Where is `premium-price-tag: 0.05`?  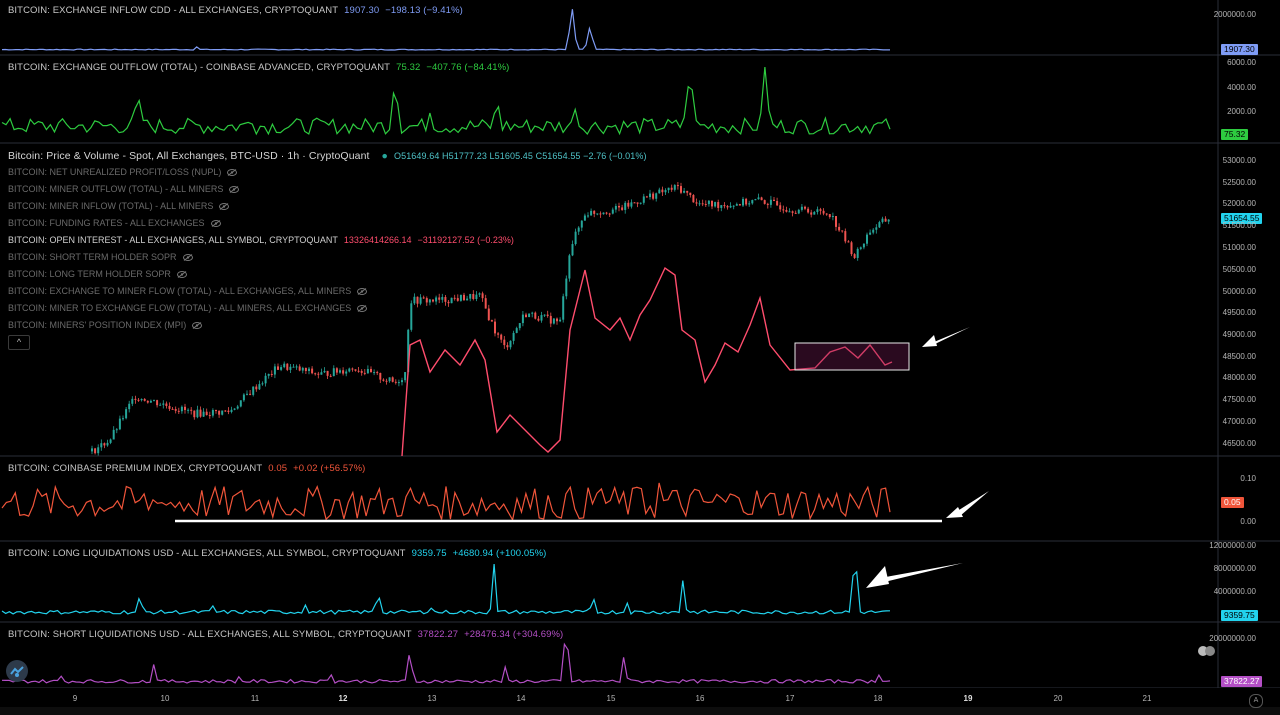
premium-price-tag: 0.05 is located at coordinates (1232, 502).